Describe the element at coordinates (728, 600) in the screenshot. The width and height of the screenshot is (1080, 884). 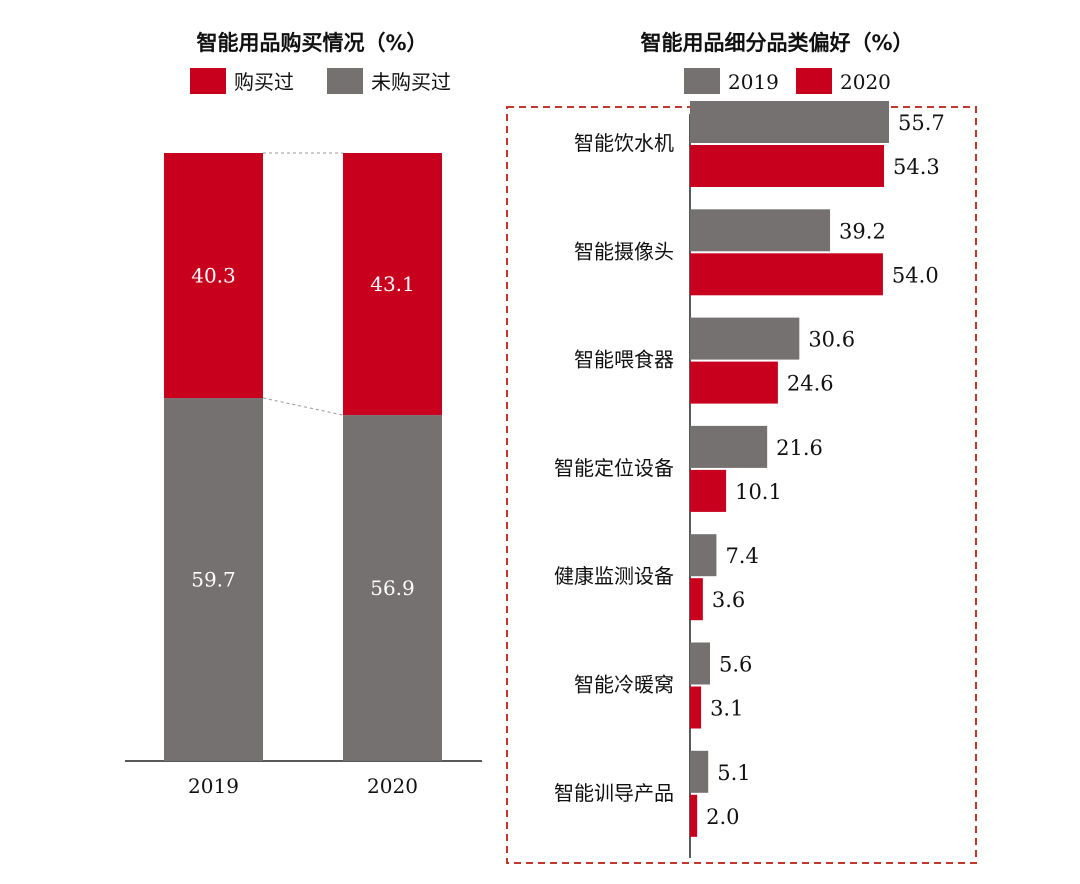
I see `value-2020-健康监测设备: 3.6` at that location.